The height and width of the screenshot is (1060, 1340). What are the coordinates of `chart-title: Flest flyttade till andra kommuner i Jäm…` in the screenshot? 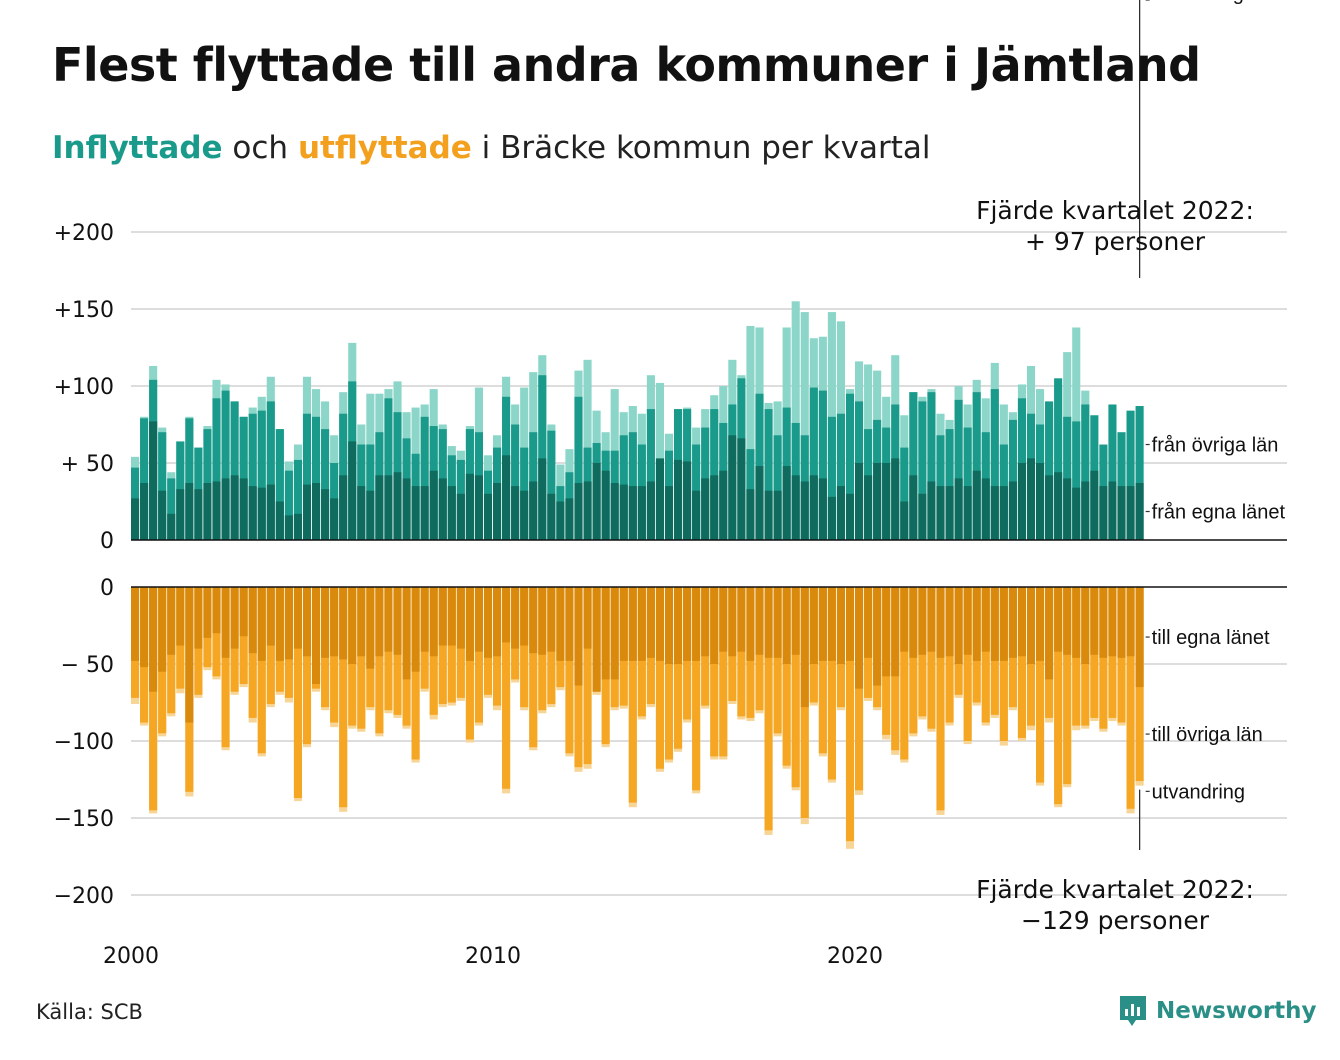 It's located at (626, 65).